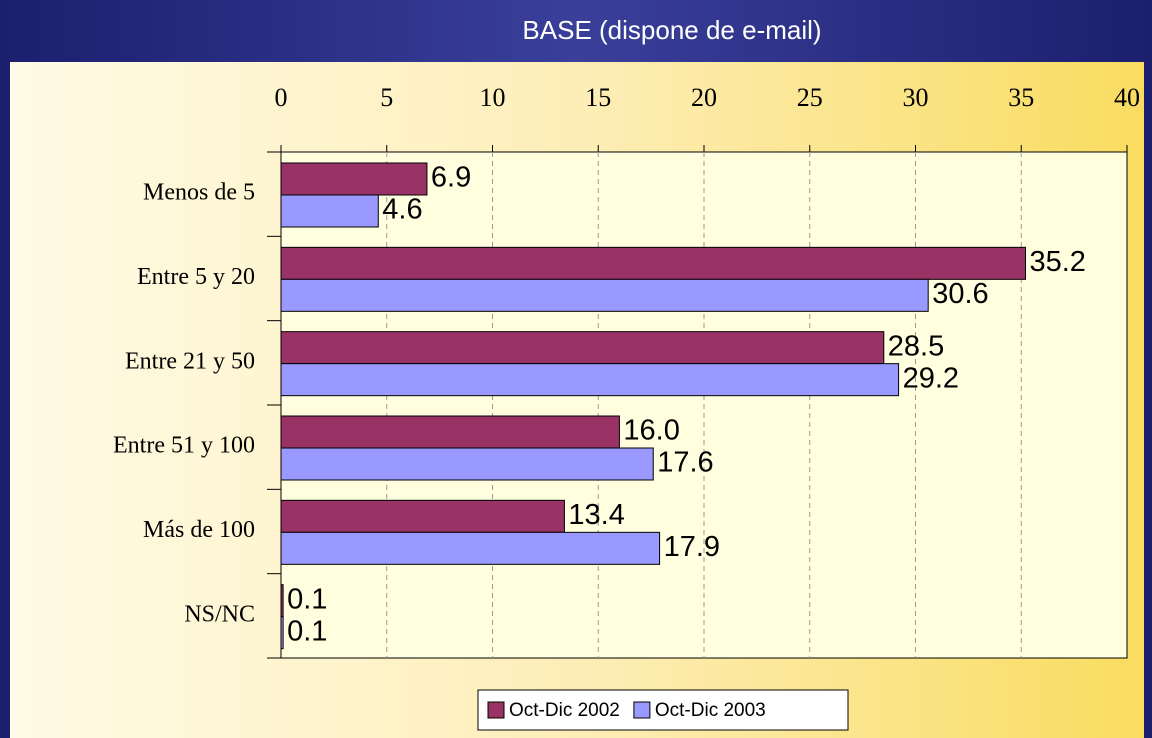  I want to click on value-label: 6.9, so click(451, 178).